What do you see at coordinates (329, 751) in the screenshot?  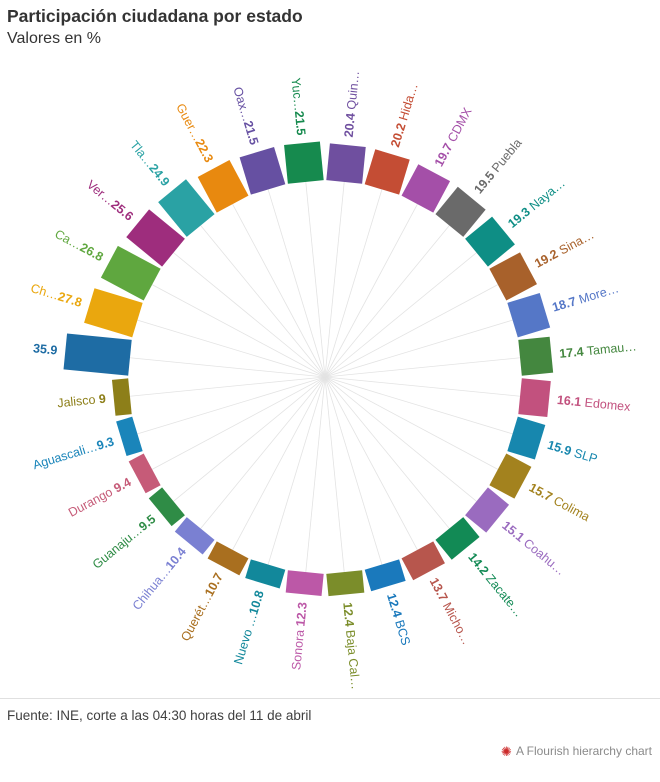 I see `flourish-credit: ✺ A Flourish hierarchy chart` at bounding box center [329, 751].